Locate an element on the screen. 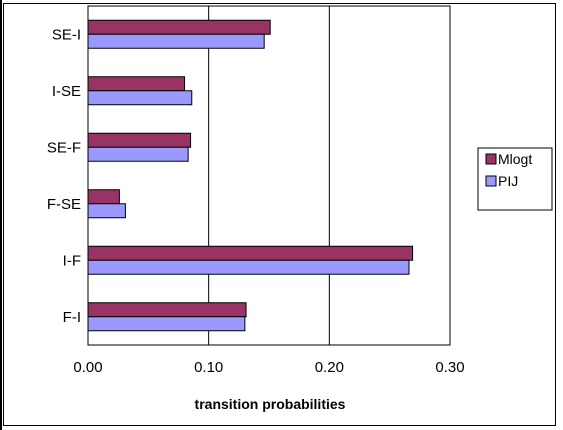 Image resolution: width=563 pixels, height=430 pixels. bar-mlogt-se-f is located at coordinates (139, 140).